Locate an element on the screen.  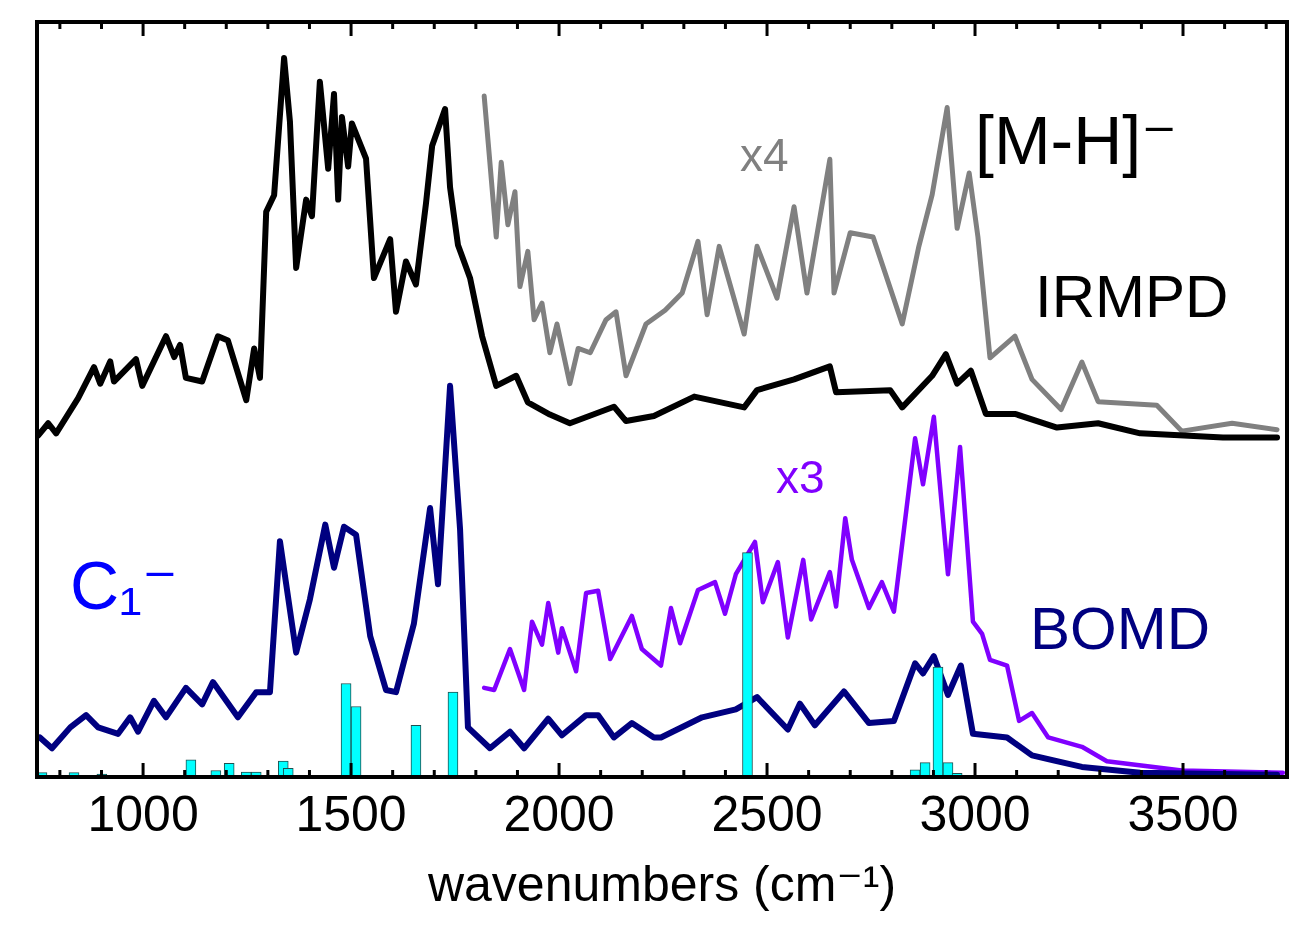
annotation: C₁⁻ is located at coordinates (124, 584).